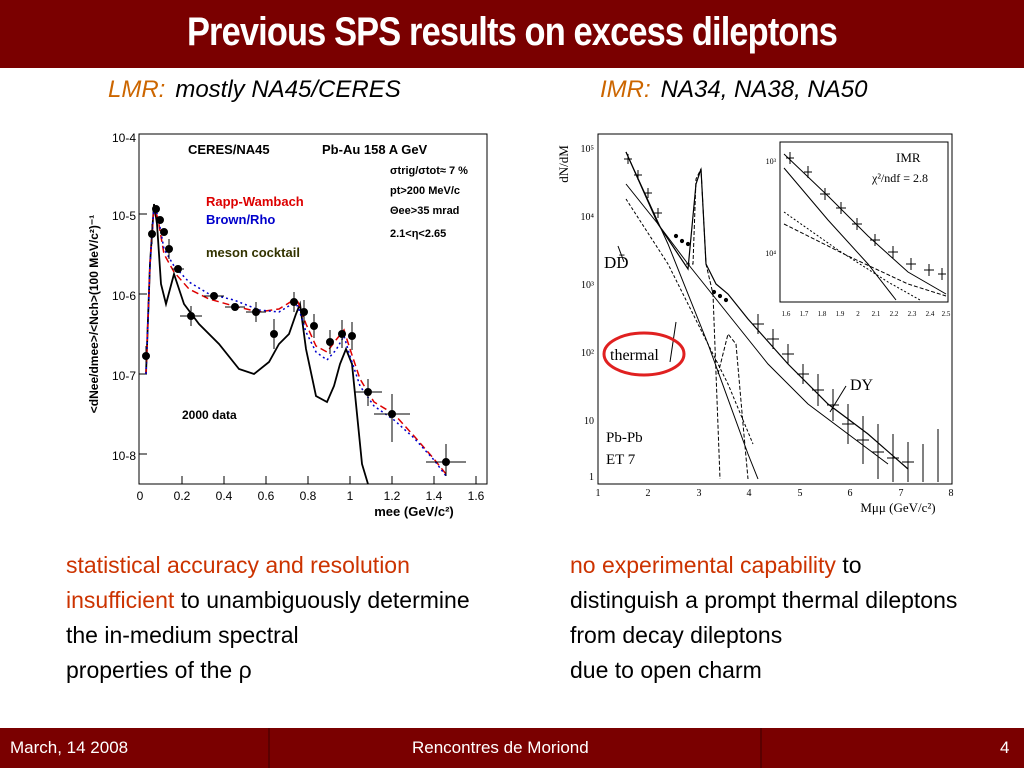 The width and height of the screenshot is (1024, 768). Describe the element at coordinates (897, 507) in the screenshot. I see `x-axis-label-right: Mμμ (GeV/c²)` at that location.